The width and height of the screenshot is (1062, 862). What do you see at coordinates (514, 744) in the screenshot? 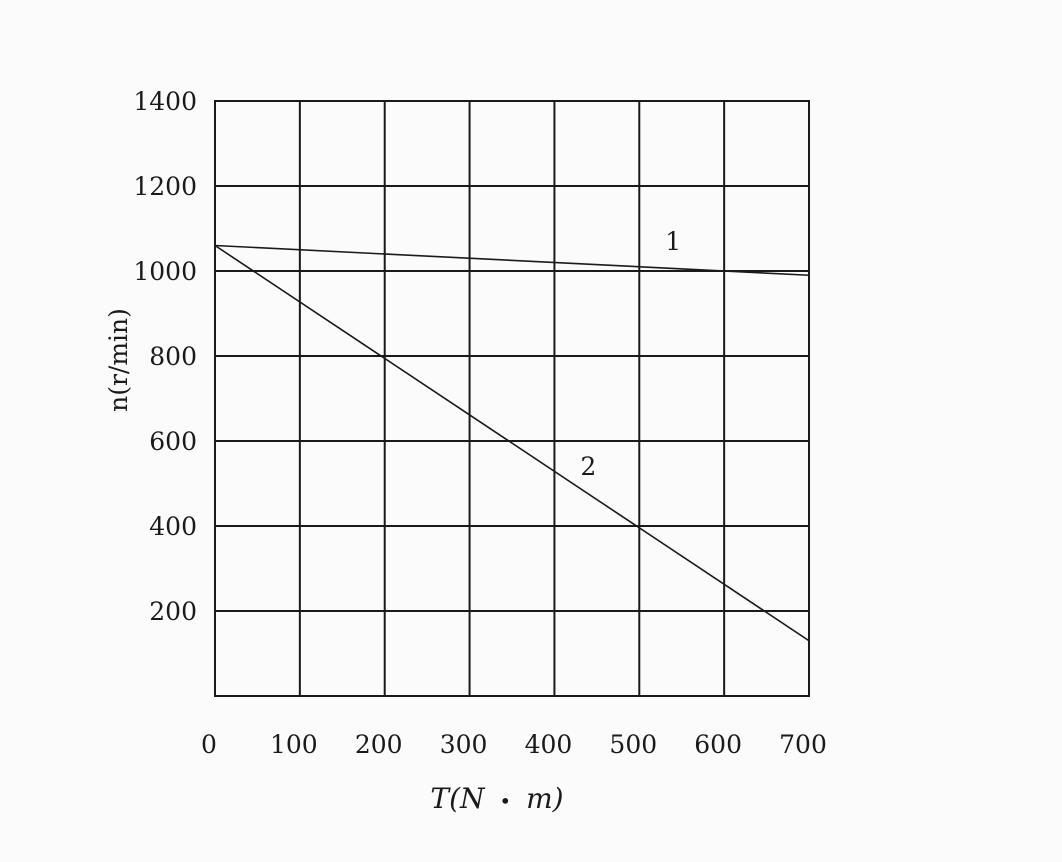
I see `x-tick-labels: 0 100 200 300 400 500 600 700` at bounding box center [514, 744].